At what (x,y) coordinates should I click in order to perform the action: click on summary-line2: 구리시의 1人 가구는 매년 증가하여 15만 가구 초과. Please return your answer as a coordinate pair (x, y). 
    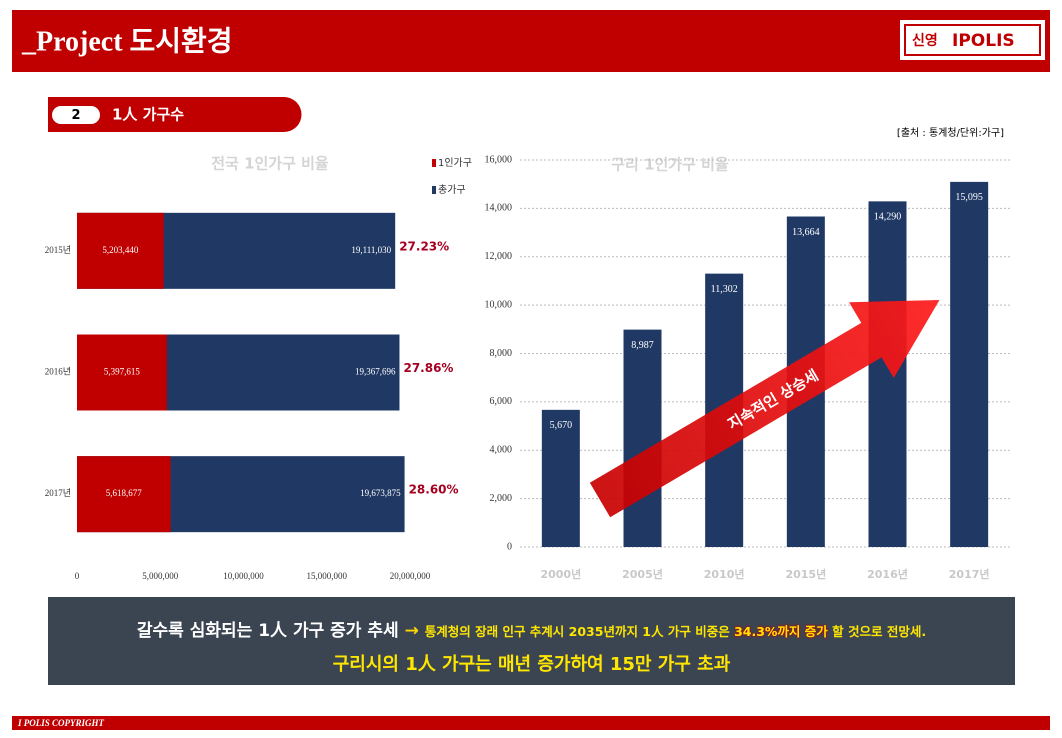
    Looking at the image, I should click on (531, 664).